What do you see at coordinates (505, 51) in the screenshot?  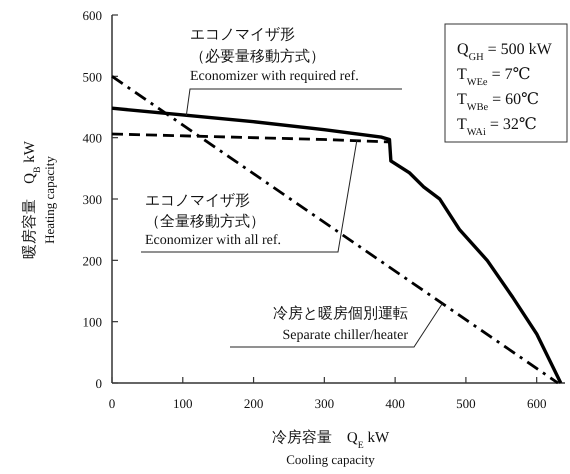 I see `annotation: Q$_{GH}$ = 500 kW` at bounding box center [505, 51].